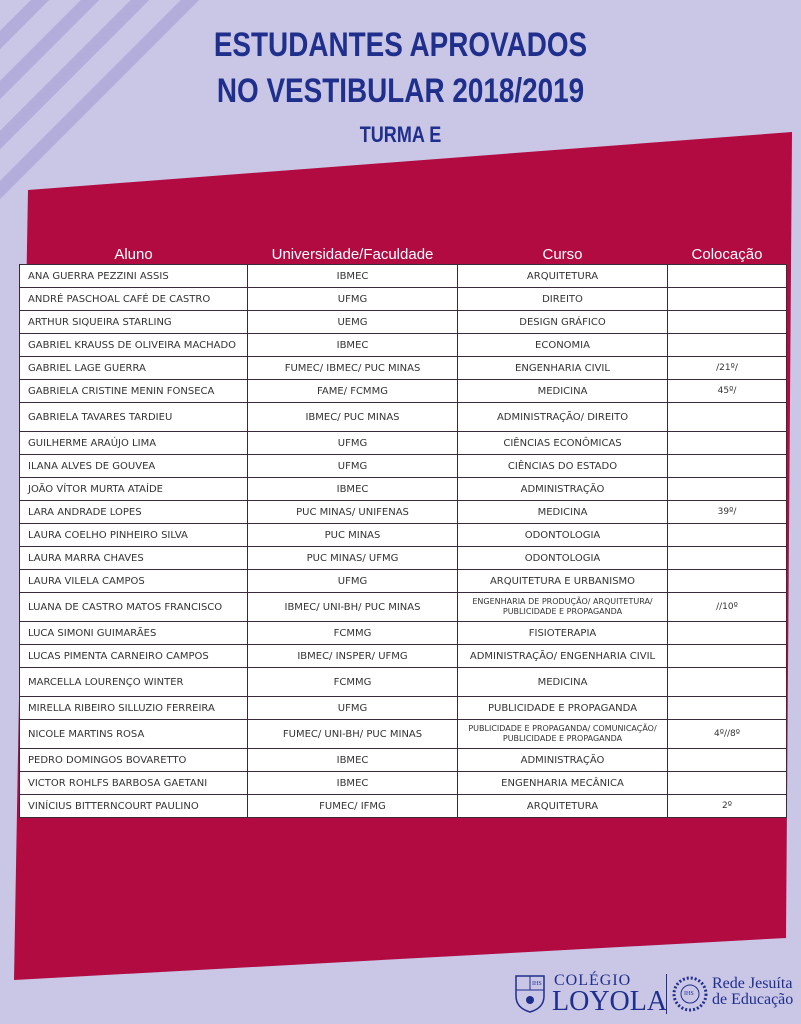 The image size is (801, 1024). Describe the element at coordinates (133, 417) in the screenshot. I see `student-name-cell: GABRIELA TAVARES TARDIEU` at that location.